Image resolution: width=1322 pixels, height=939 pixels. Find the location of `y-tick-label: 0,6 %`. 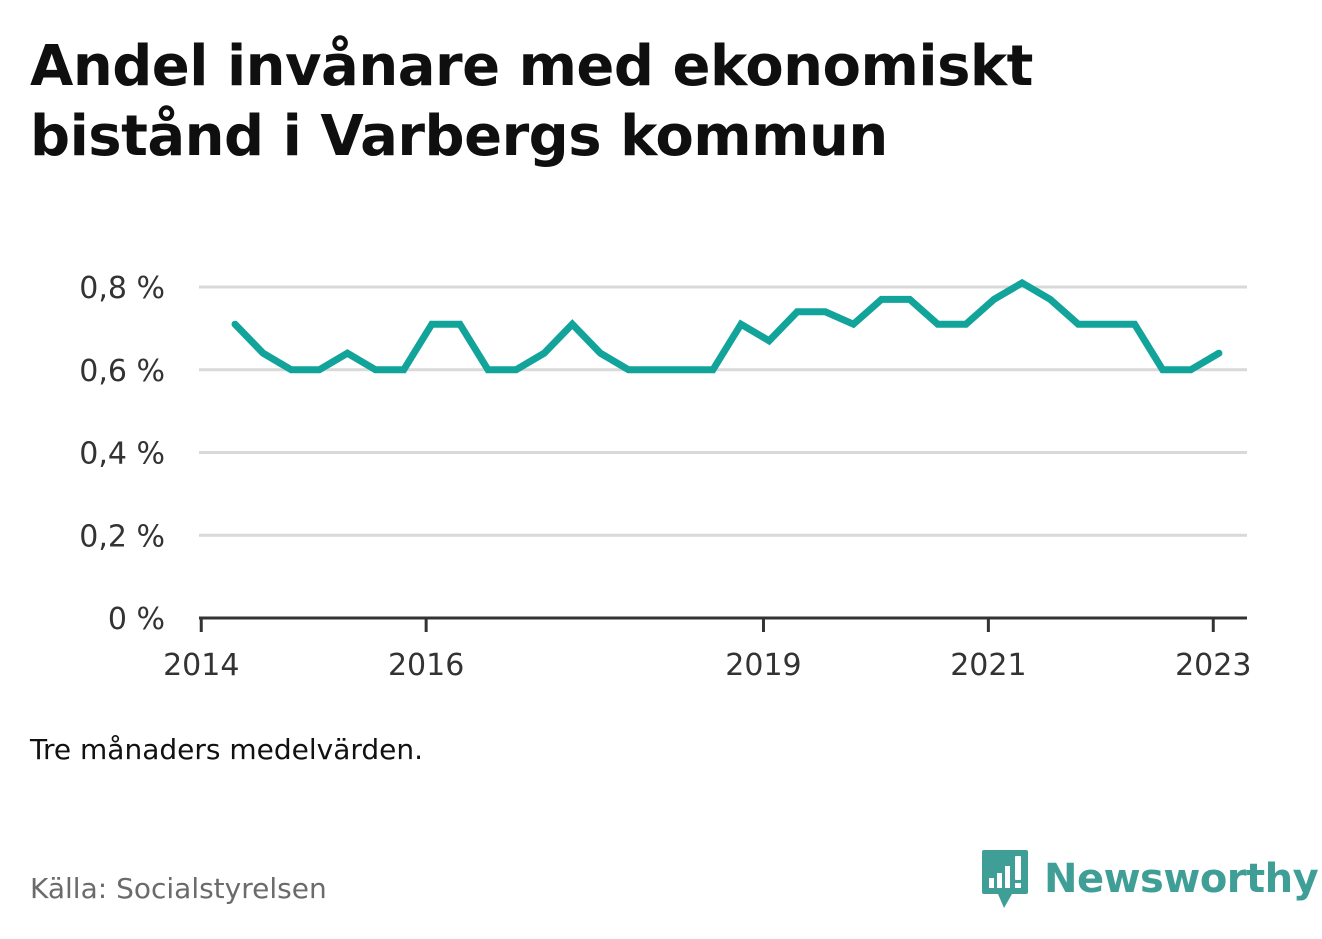

y-tick-label: 0,6 % is located at coordinates (122, 371).